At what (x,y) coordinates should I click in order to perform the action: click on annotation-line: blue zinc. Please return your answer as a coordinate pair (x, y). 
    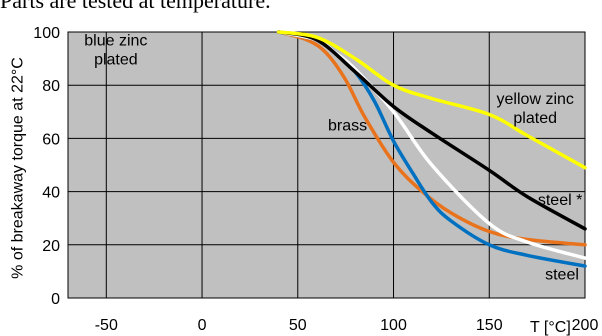
    Looking at the image, I should click on (115, 40).